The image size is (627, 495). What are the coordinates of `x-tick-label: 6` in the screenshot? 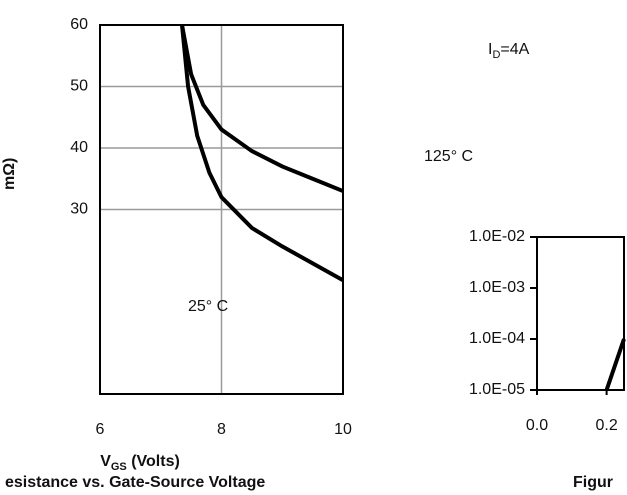 It's located at (100, 429).